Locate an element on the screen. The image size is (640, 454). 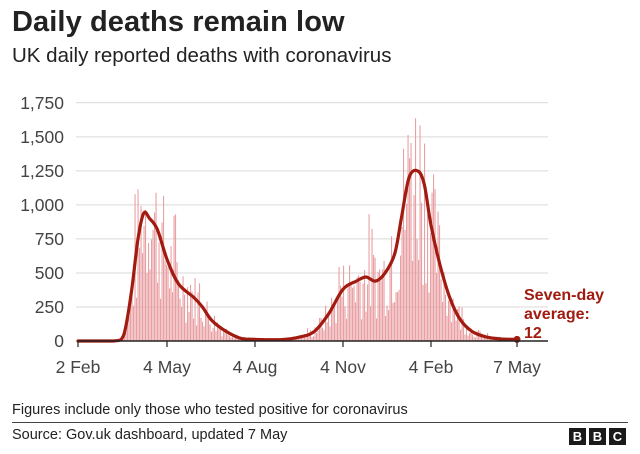
y-tick-label: 1,750 is located at coordinates (42, 103).